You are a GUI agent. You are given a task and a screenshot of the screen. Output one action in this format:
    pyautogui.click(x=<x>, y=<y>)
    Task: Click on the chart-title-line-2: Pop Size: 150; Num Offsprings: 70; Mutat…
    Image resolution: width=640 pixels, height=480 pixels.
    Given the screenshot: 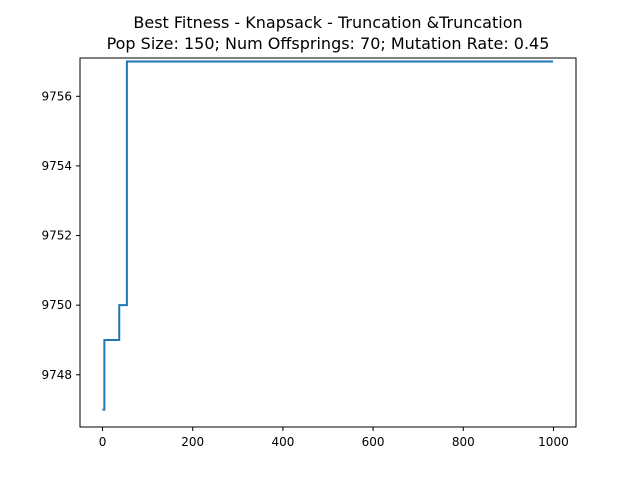 What is the action you would take?
    pyautogui.click(x=328, y=43)
    